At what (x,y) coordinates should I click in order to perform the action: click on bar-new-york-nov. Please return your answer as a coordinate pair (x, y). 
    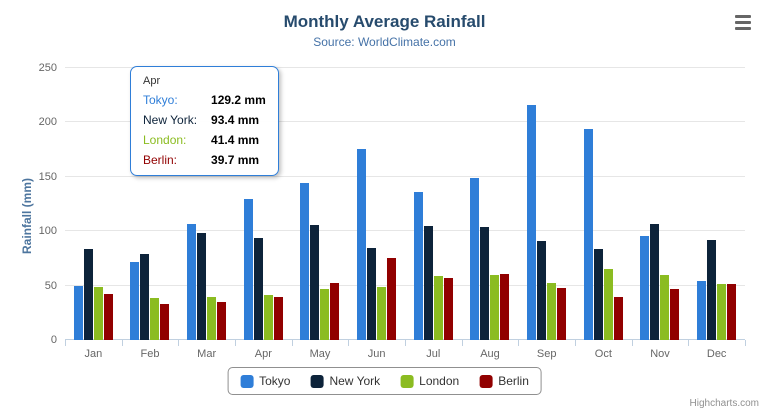
    Looking at the image, I should click on (655, 282).